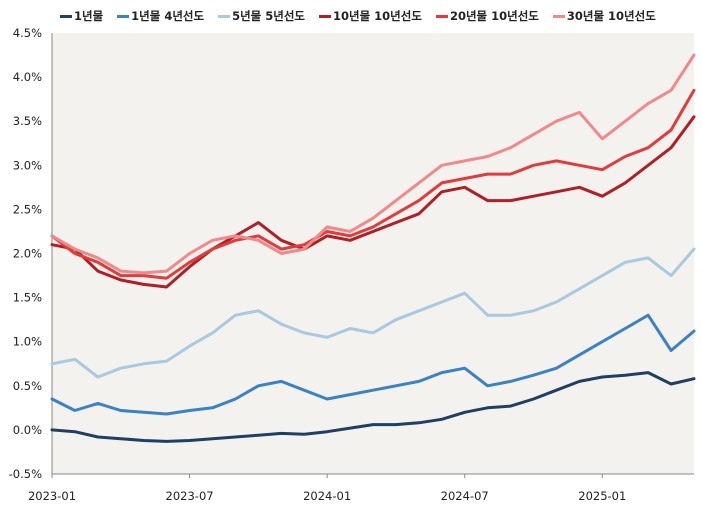 The width and height of the screenshot is (702, 513). Describe the element at coordinates (27, 77) in the screenshot. I see `y-tick-label: 4.0%` at that location.